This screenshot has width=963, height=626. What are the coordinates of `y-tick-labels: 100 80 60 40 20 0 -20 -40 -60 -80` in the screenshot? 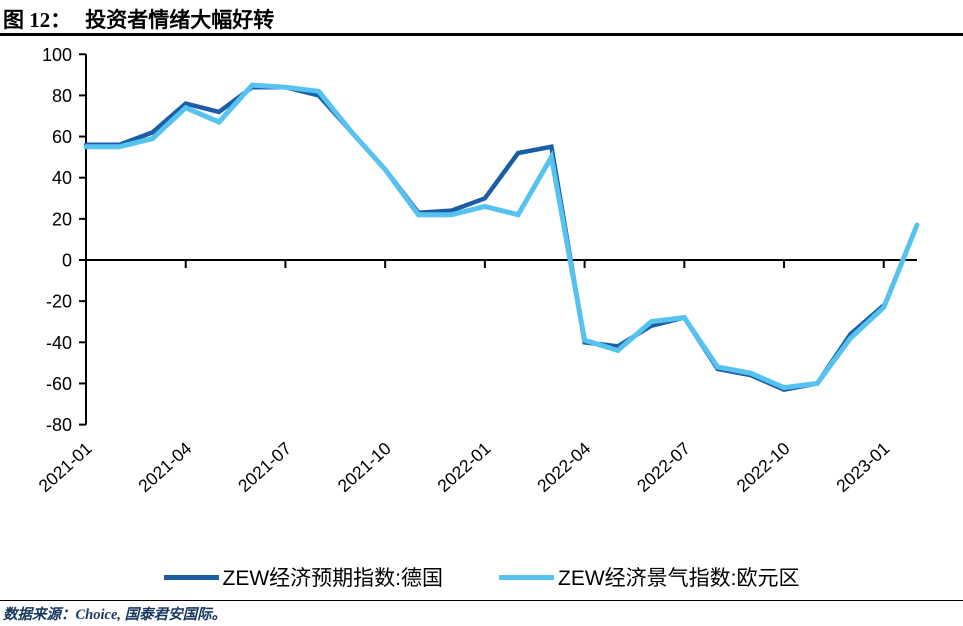 It's located at (57, 240).